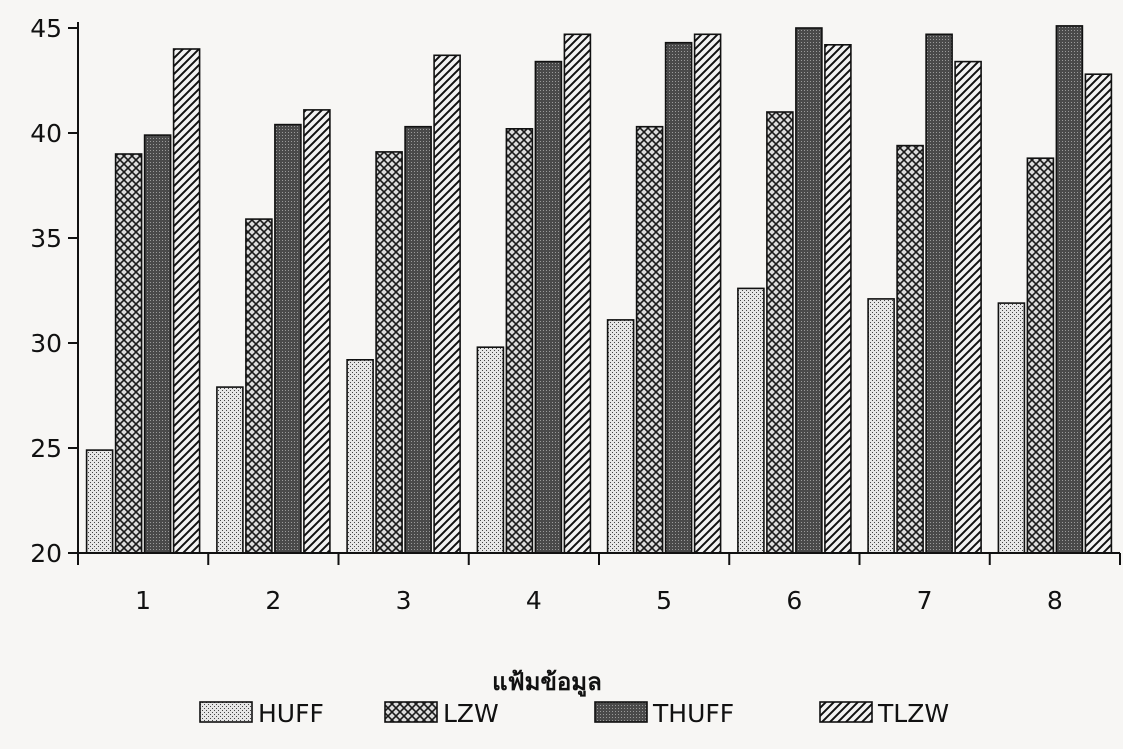  Describe the element at coordinates (411, 712) in the screenshot. I see `legend-swatch-lzw` at that location.